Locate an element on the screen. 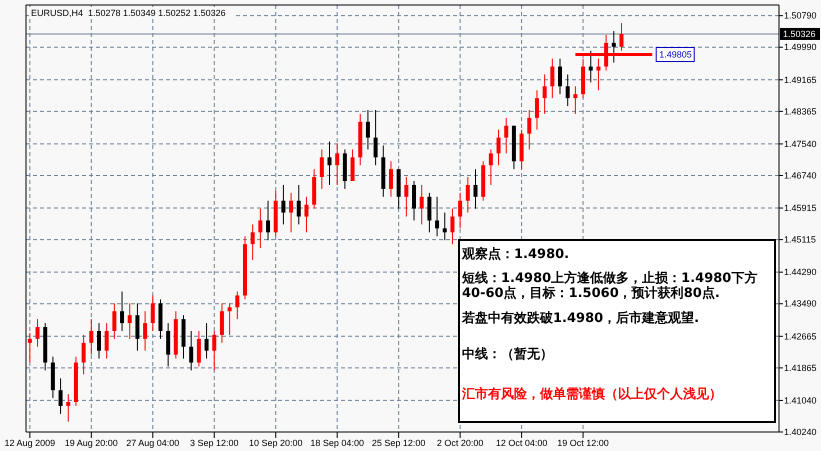 The image size is (821, 451). y-tick-label: 1.49990 is located at coordinates (800, 47).